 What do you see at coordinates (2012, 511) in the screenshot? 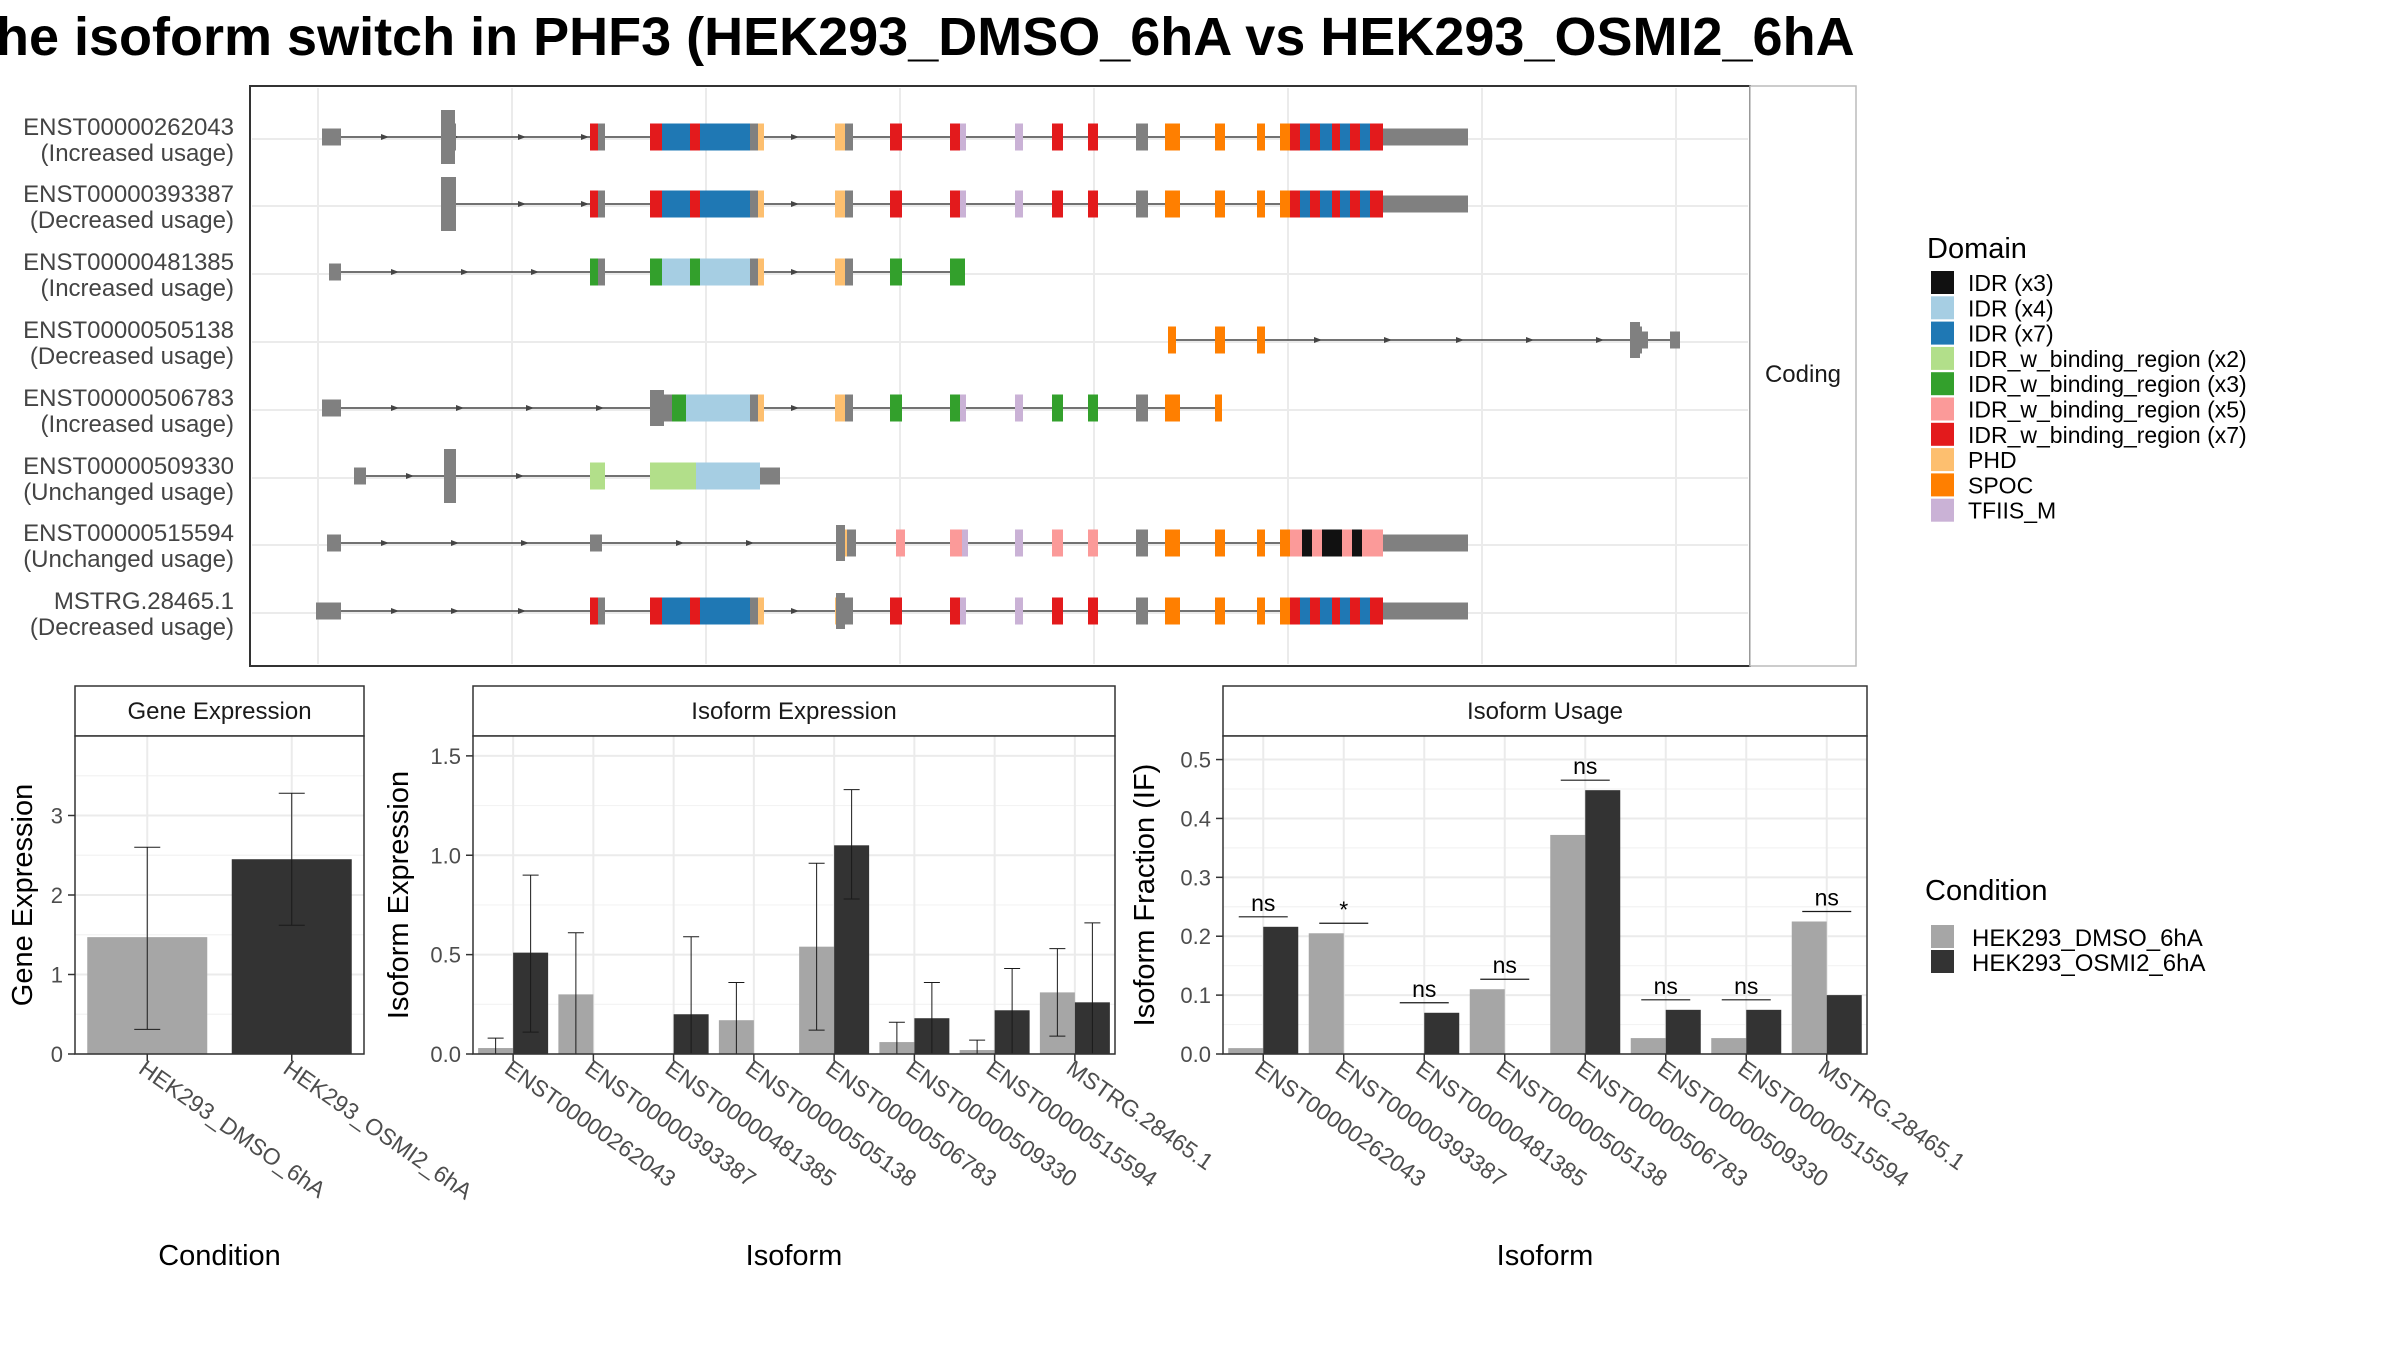
I see `domain-legend-label: TFIIS_M` at bounding box center [2012, 511].